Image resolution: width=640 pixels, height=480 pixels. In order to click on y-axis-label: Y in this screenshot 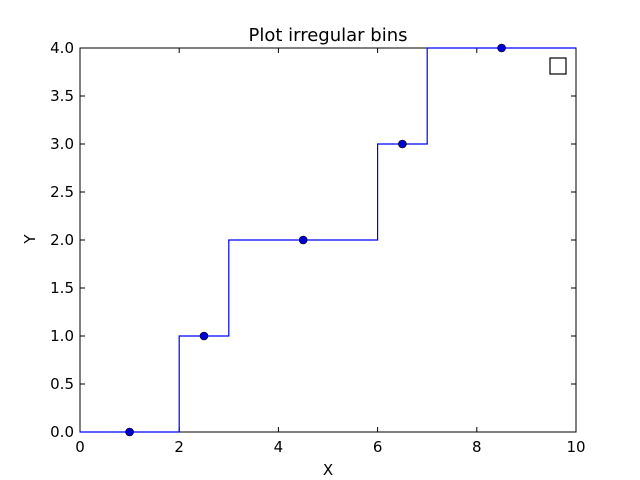, I will do `click(30, 239)`.